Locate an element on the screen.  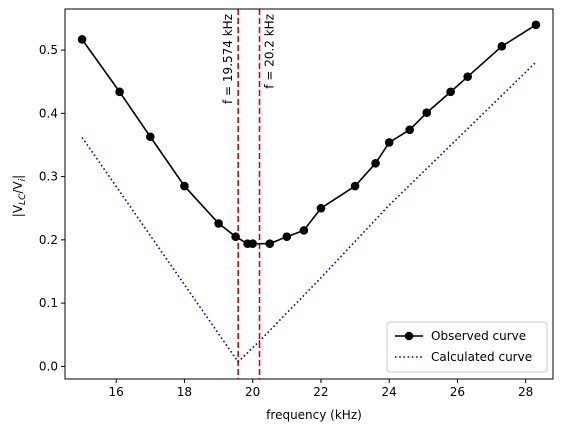
x-tick-label: 24 is located at coordinates (389, 392).